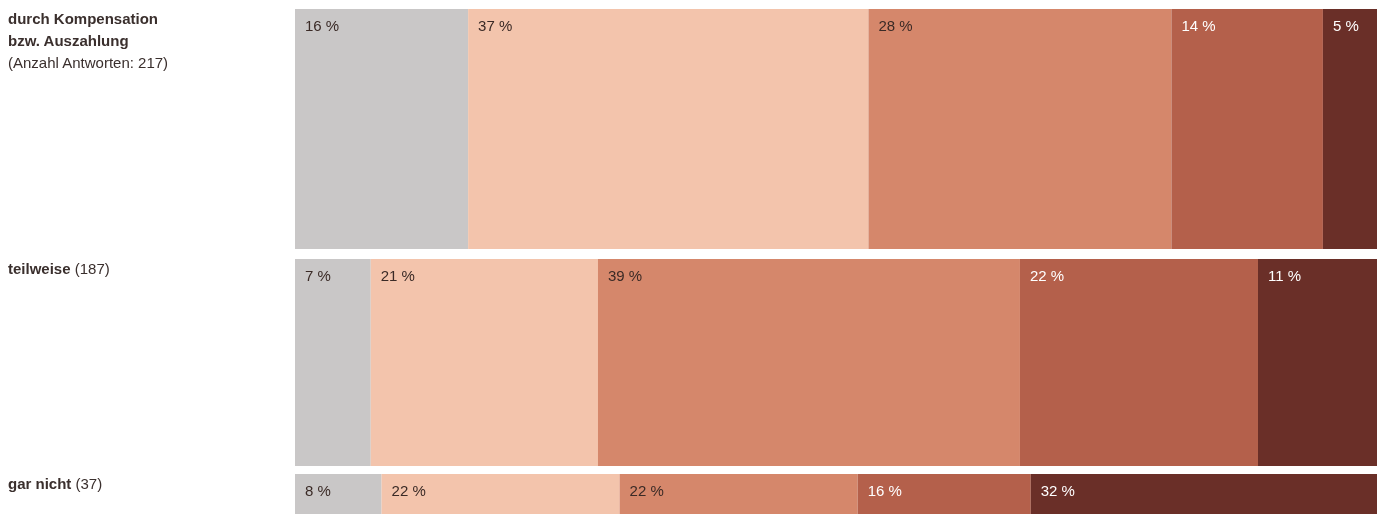 This screenshot has height=514, width=1383. I want to click on data-label: 8 %, so click(318, 490).